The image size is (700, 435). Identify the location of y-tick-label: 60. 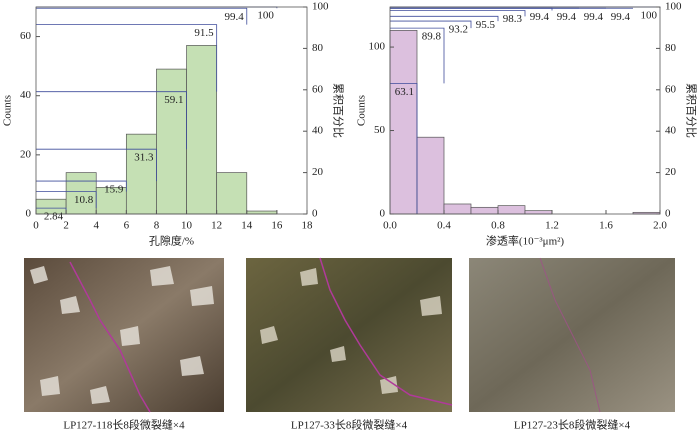
(26, 36).